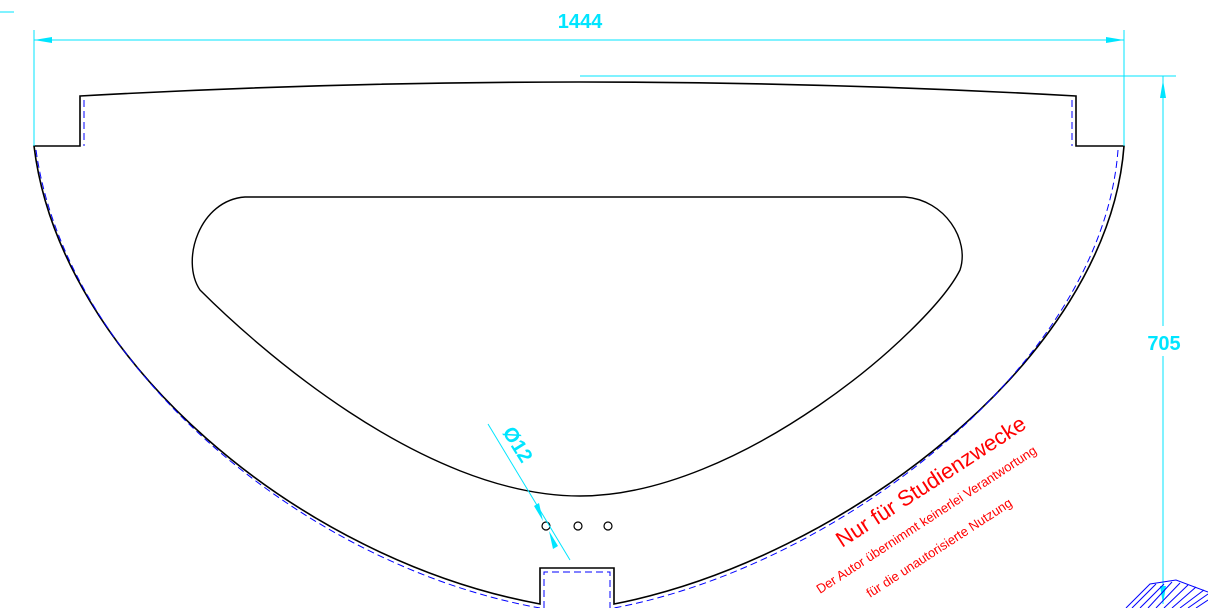  I want to click on height-label-bg, so click(1164, 341).